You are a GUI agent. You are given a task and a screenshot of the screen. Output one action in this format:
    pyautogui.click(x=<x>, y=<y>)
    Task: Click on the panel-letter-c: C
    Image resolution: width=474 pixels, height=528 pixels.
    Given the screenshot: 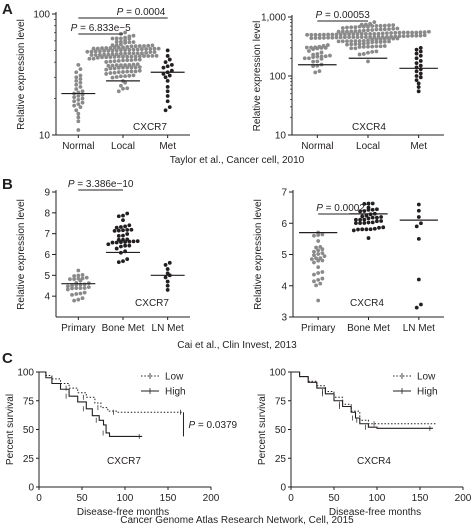 What is the action you would take?
    pyautogui.click(x=7, y=358)
    